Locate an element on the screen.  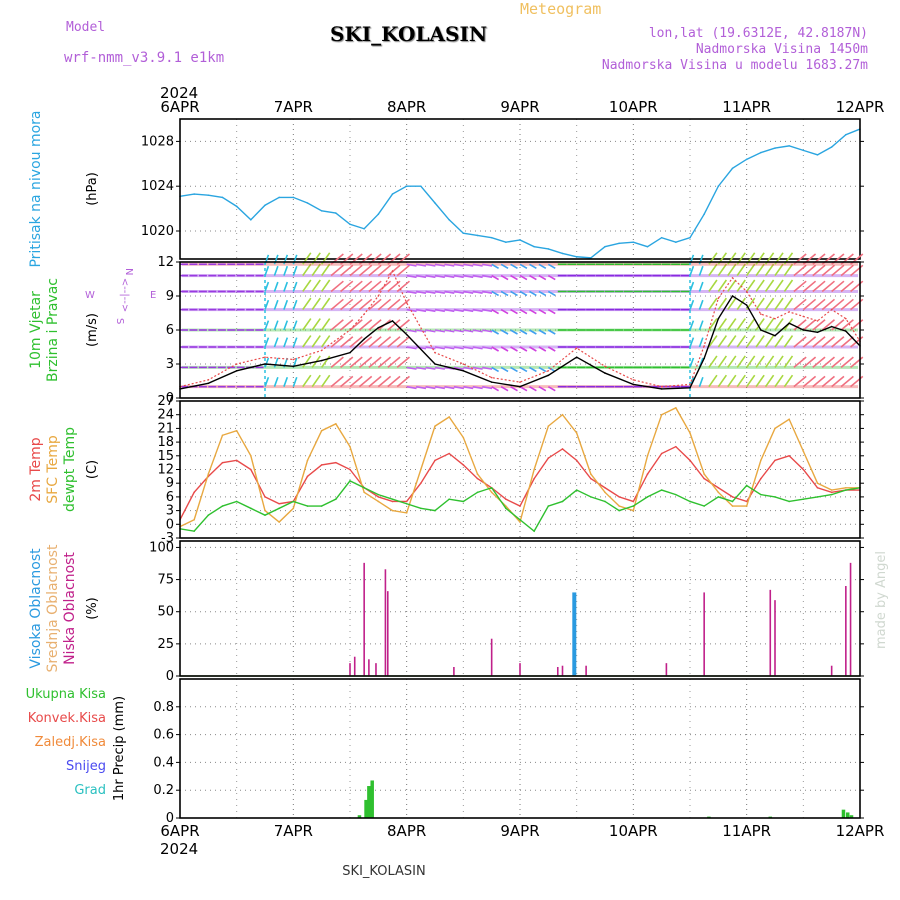
side-legend-label: 10m Vjetar is located at coordinates (36, 330).